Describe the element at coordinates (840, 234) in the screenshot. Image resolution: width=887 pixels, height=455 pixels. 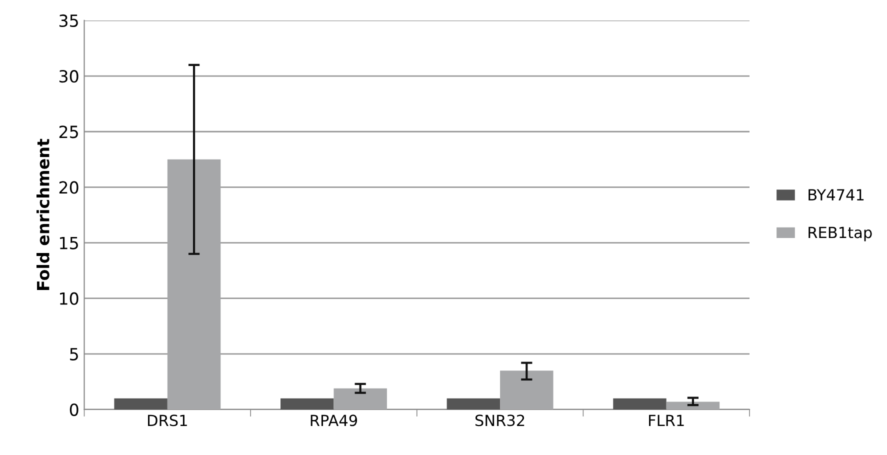
I see `legend-label: REB1tap` at that location.